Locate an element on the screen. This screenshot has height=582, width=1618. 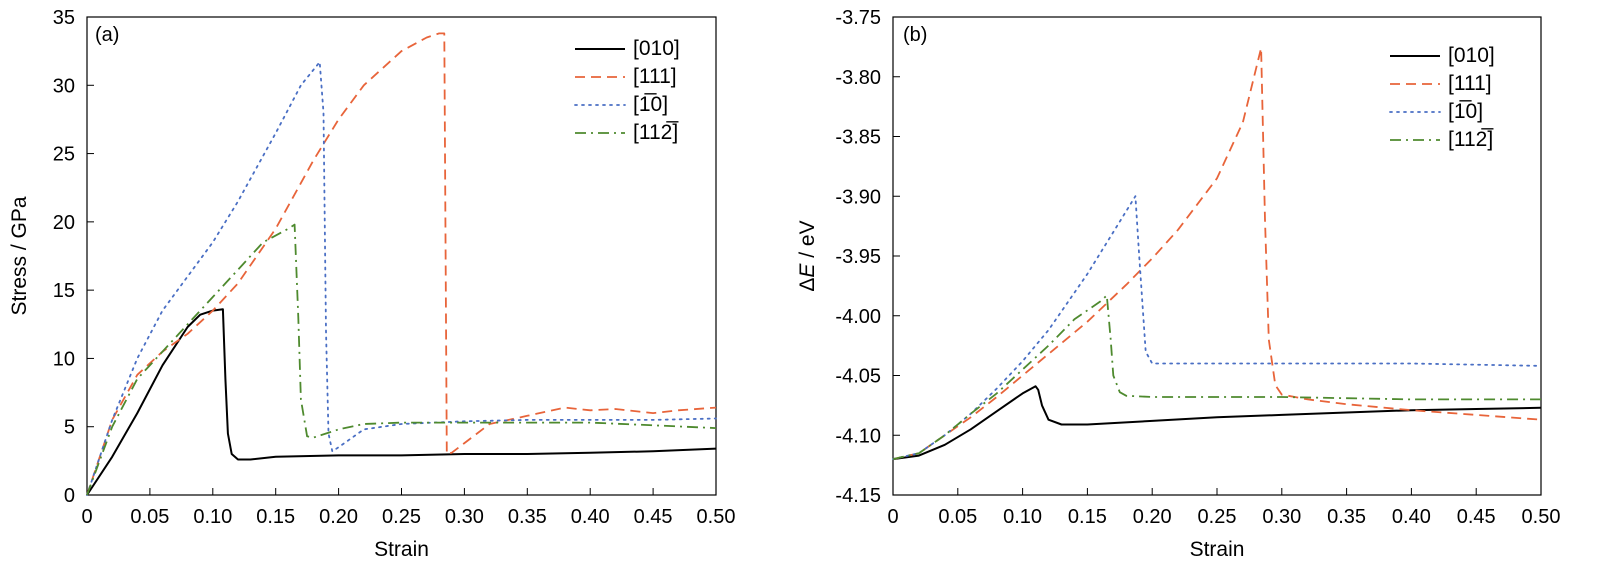
panel-tag: (a) is located at coordinates (107, 35).